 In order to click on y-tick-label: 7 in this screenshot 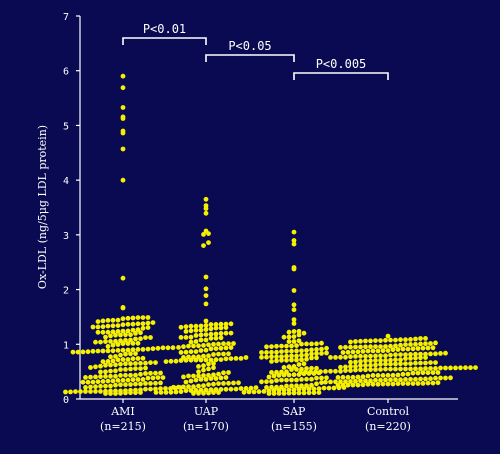, I will do `click(66, 17)`.